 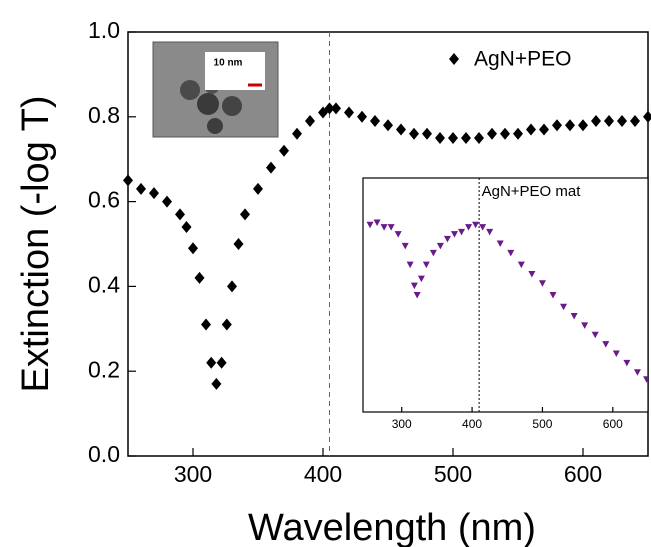 I want to click on x-tick-label: 400, so click(x=472, y=424).